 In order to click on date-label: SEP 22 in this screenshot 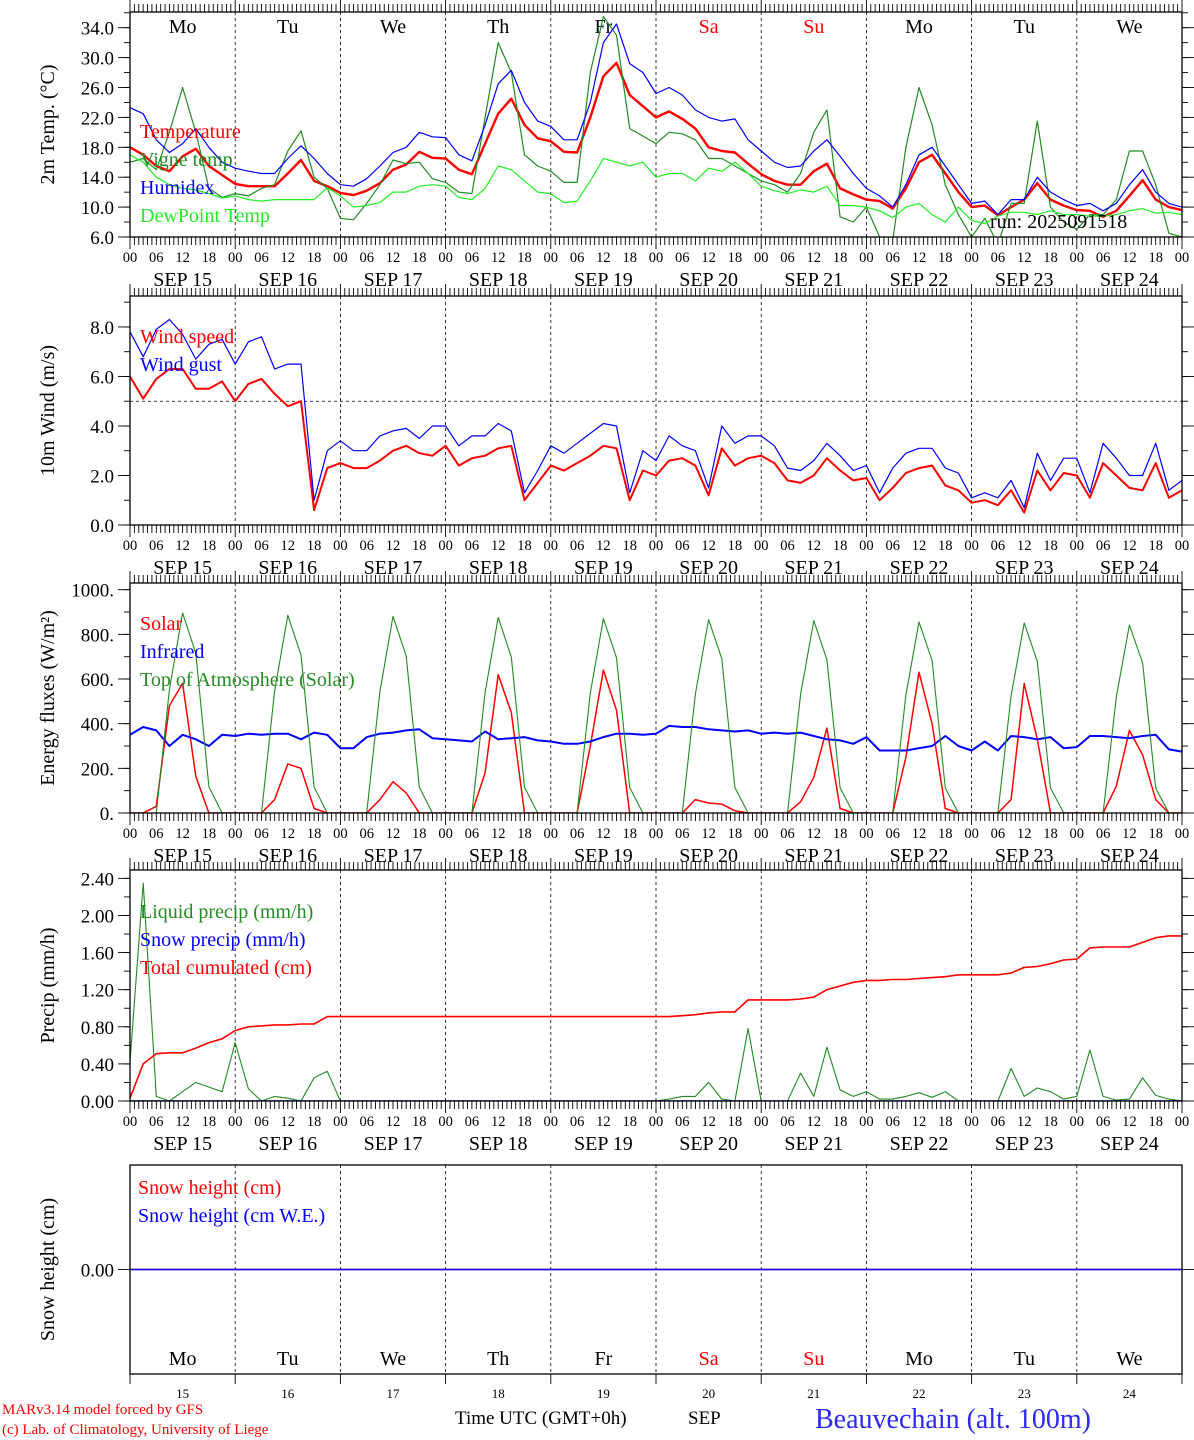, I will do `click(919, 568)`.